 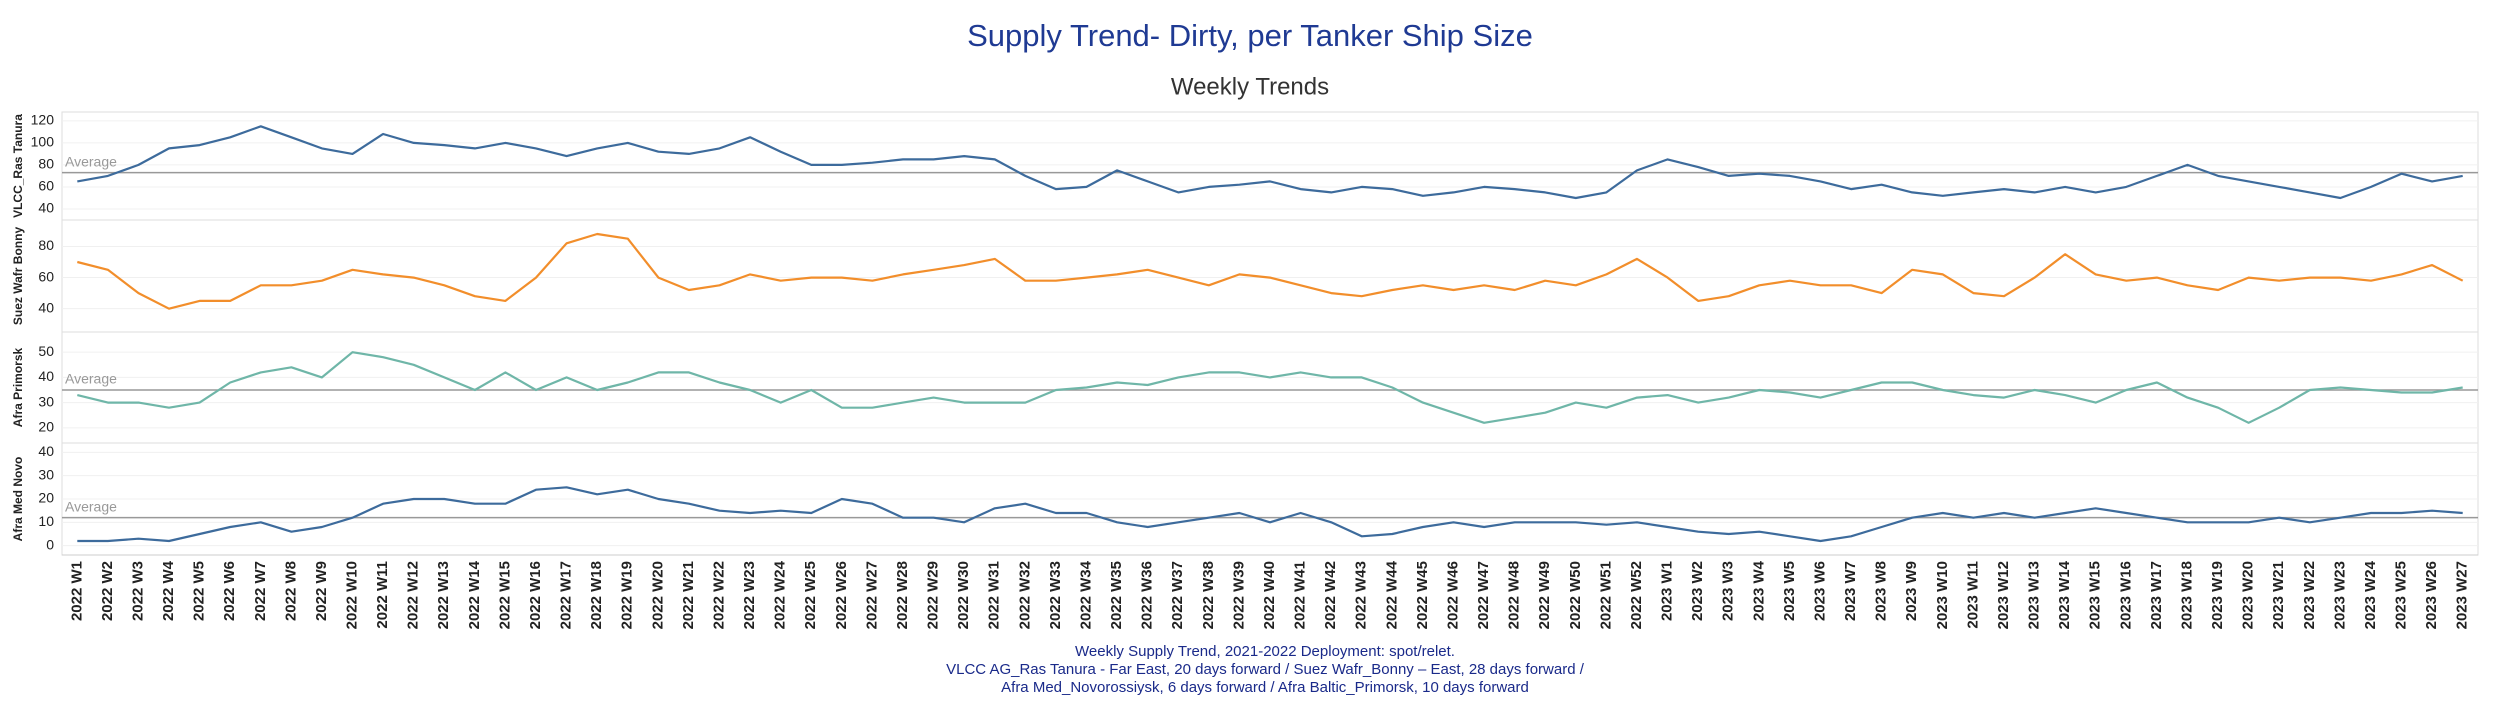 I want to click on x-tick-label: 2023 W2, so click(x=1697, y=591).